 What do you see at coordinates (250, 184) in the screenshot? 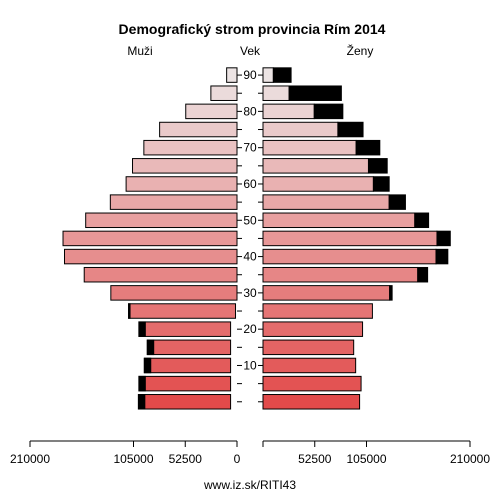
I see `age-tick-label: 60` at bounding box center [250, 184].